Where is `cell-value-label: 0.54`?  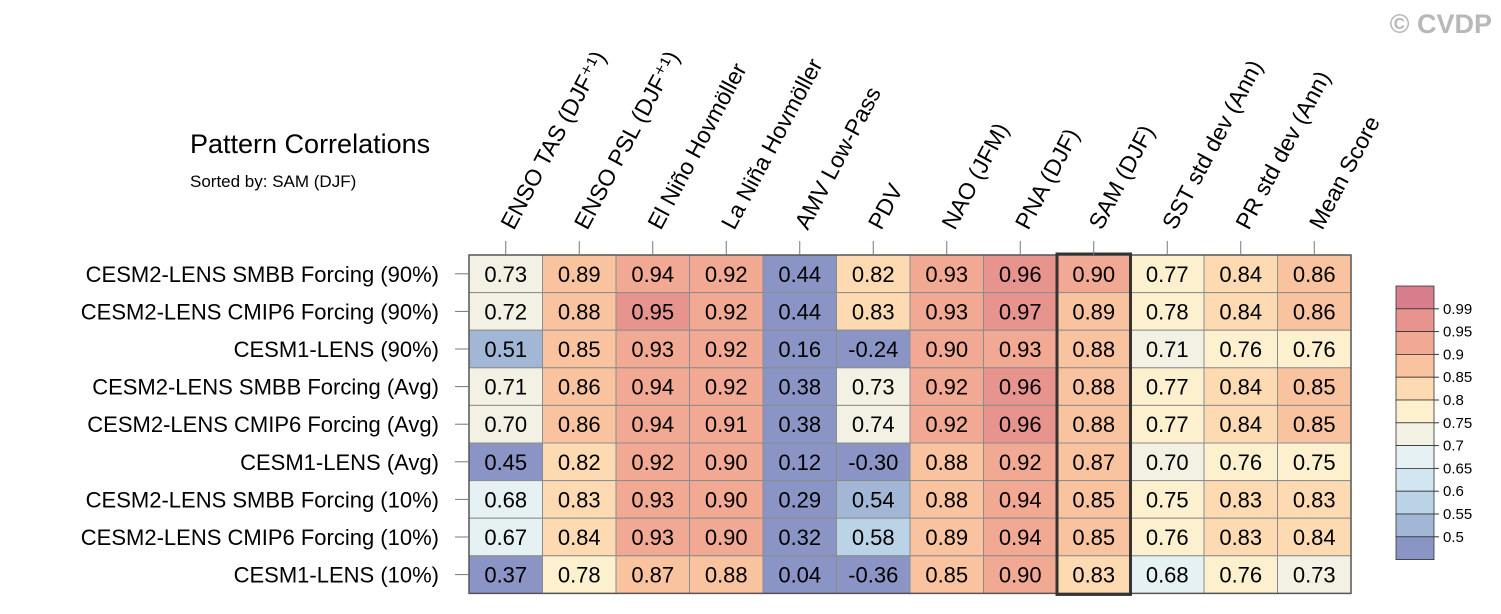
cell-value-label: 0.54 is located at coordinates (873, 499).